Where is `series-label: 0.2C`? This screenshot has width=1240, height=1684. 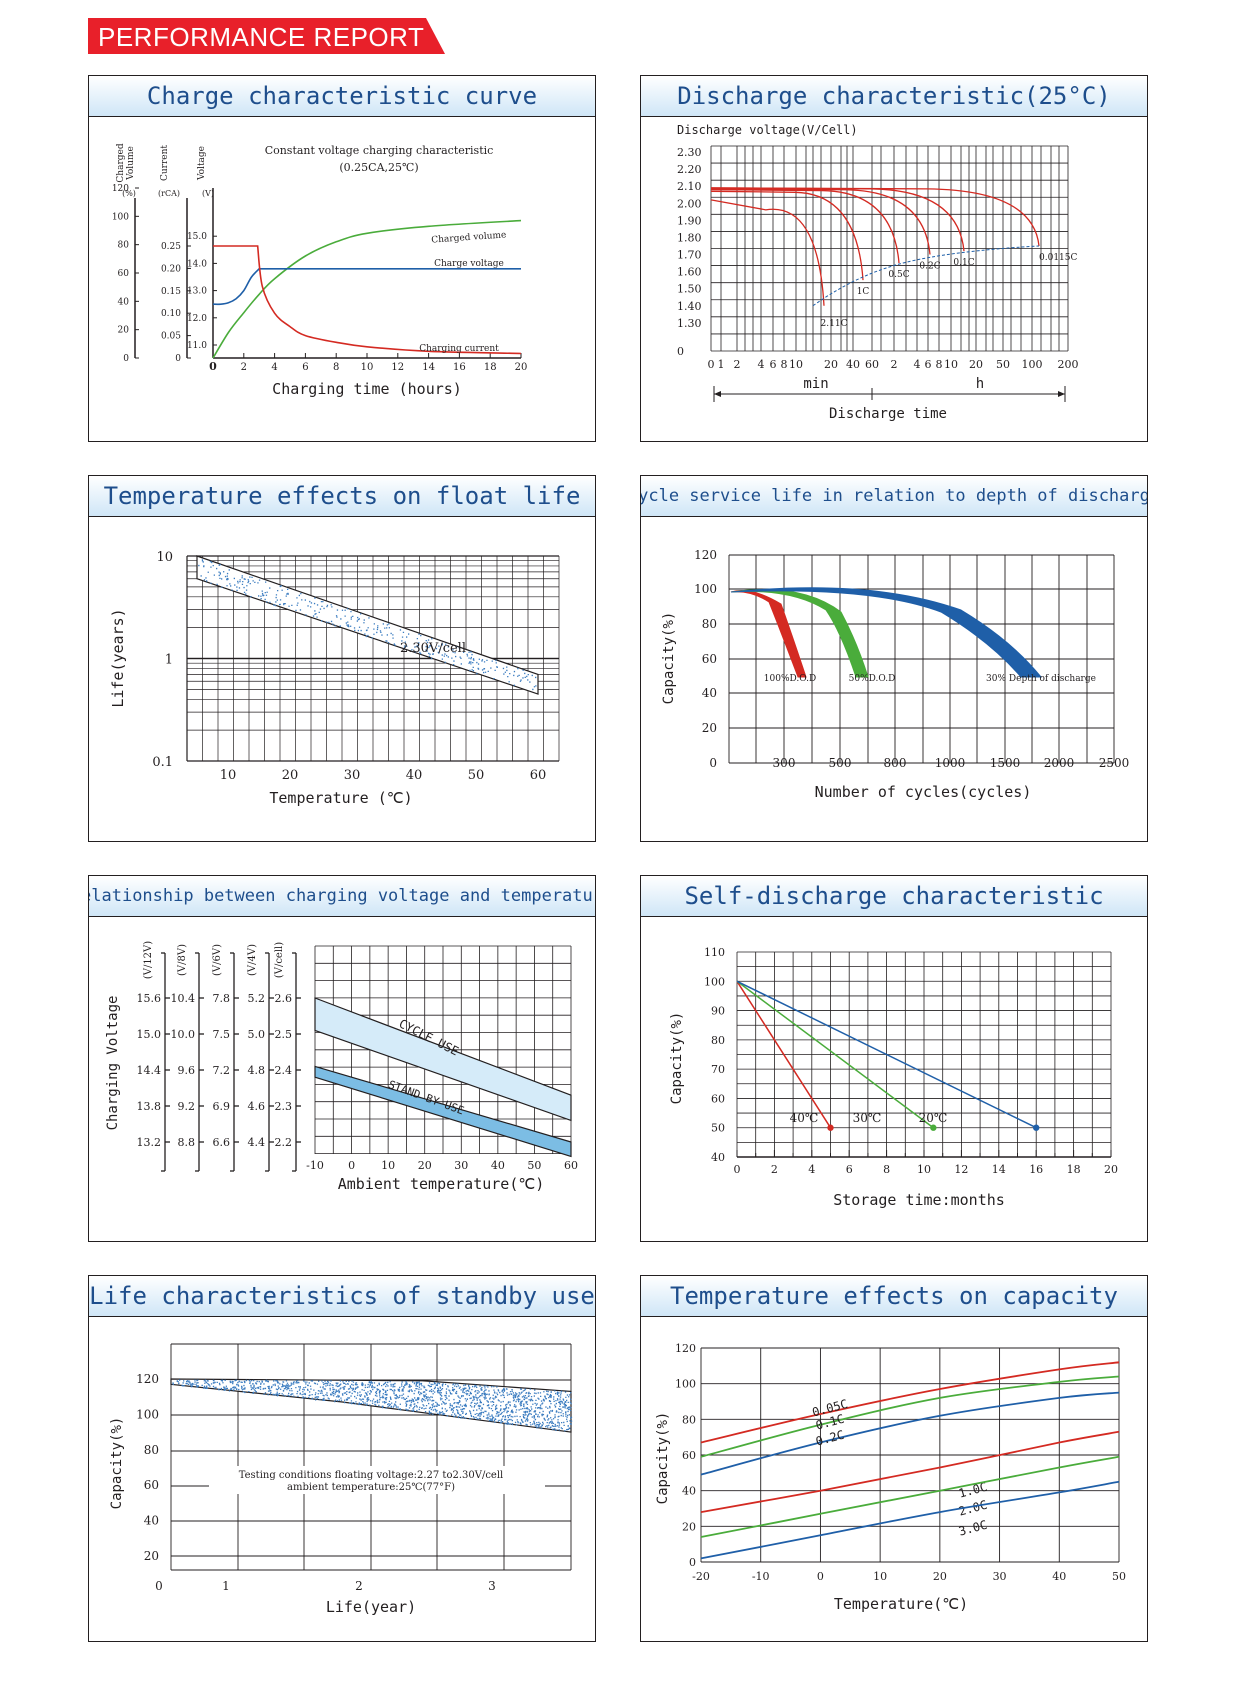
series-label: 0.2C is located at coordinates (929, 267).